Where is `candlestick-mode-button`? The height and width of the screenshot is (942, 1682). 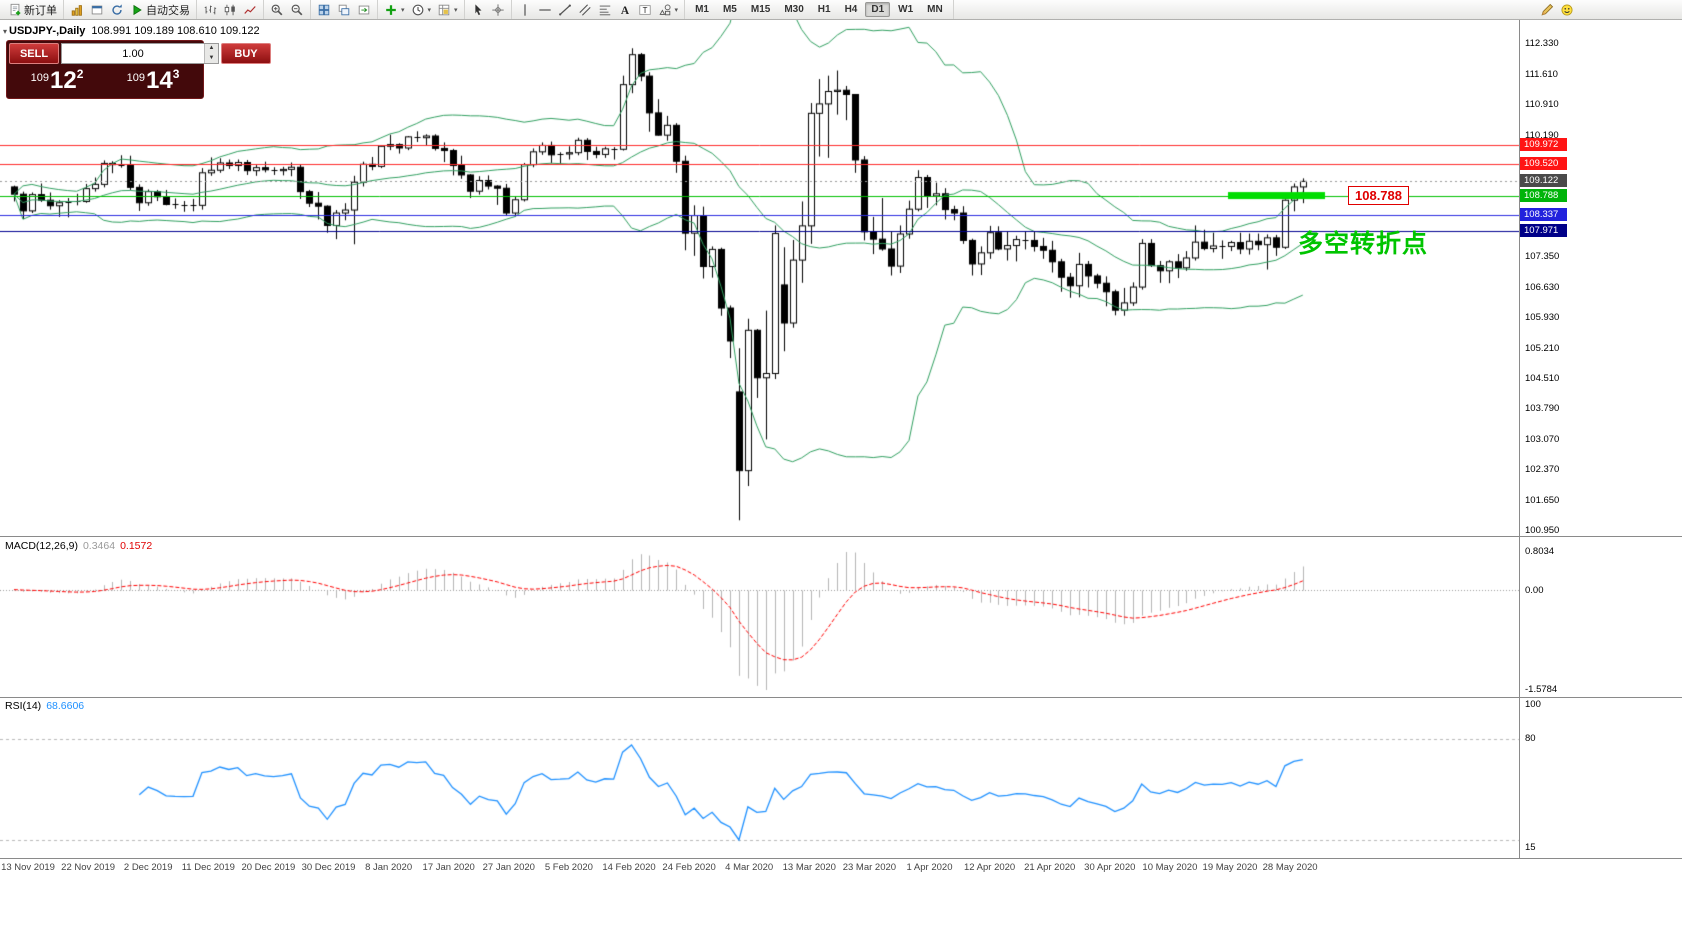
candlestick-mode-button is located at coordinates (230, 10).